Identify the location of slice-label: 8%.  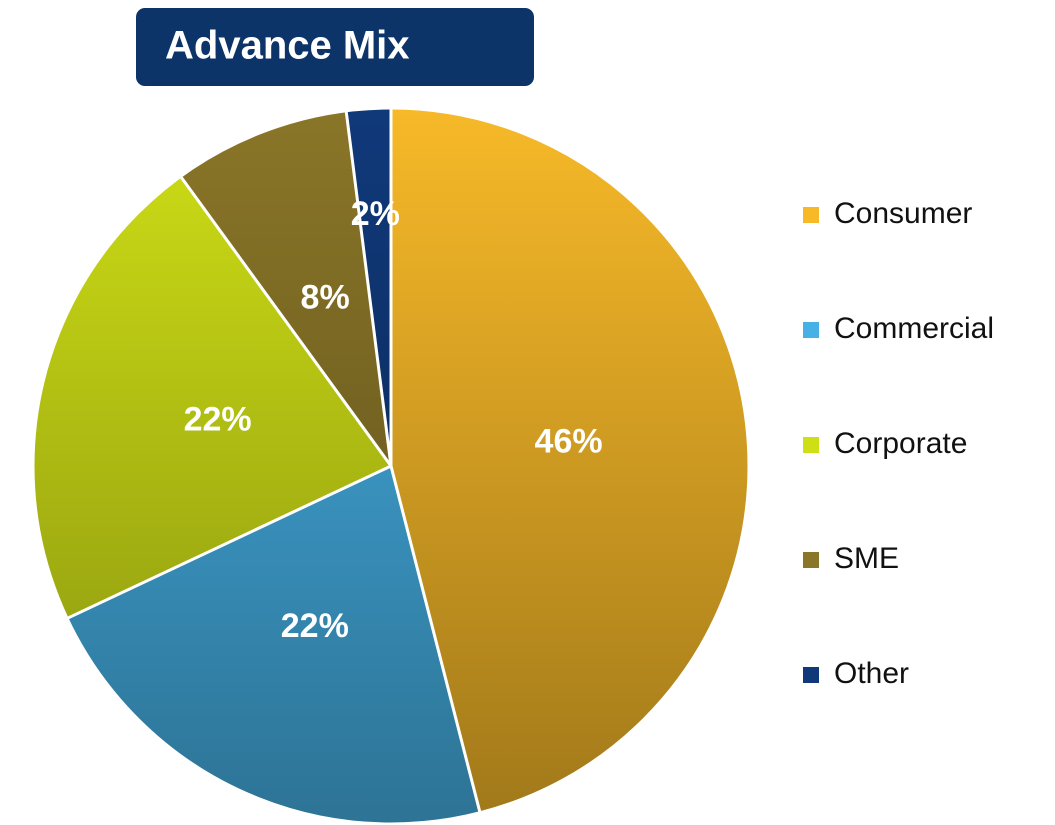
(325, 298).